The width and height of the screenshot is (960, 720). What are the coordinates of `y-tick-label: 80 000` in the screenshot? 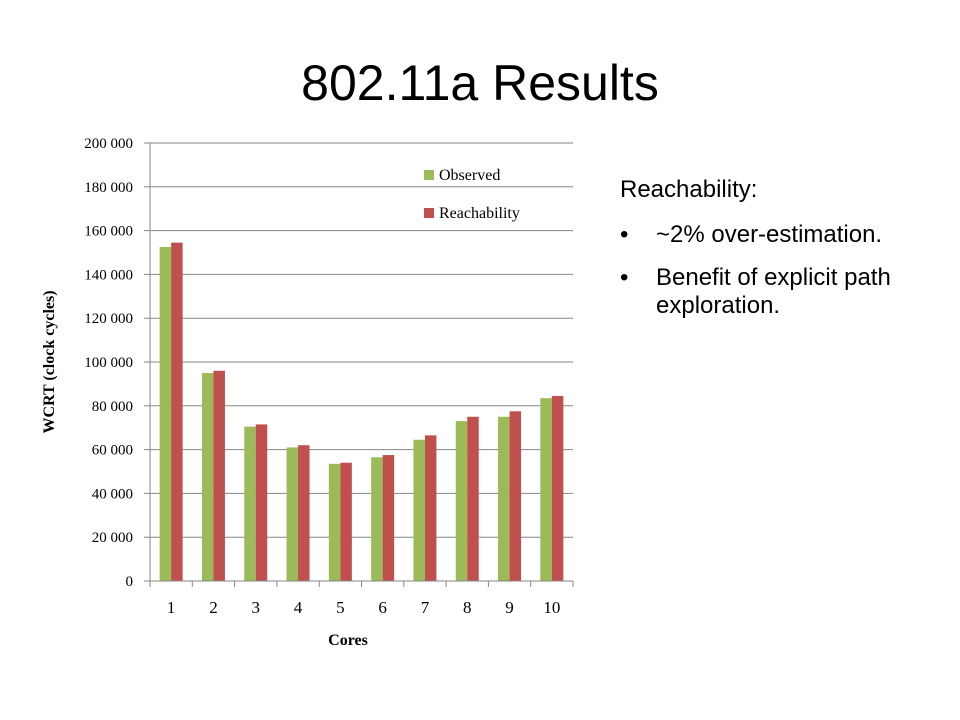 It's located at (112, 407).